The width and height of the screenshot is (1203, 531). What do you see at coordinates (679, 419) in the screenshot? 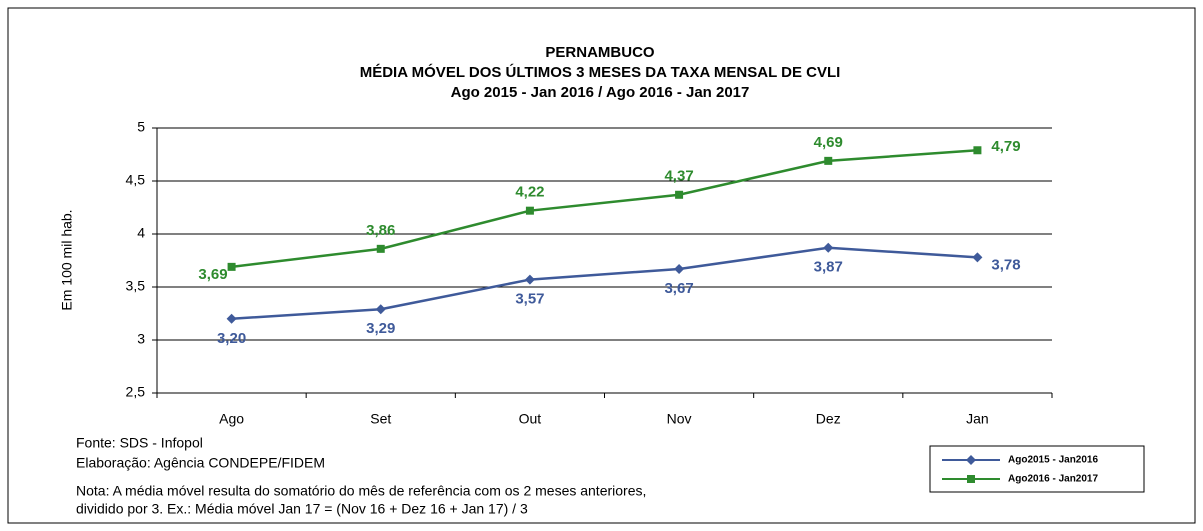
I see `x-tick-label: Nov` at bounding box center [679, 419].